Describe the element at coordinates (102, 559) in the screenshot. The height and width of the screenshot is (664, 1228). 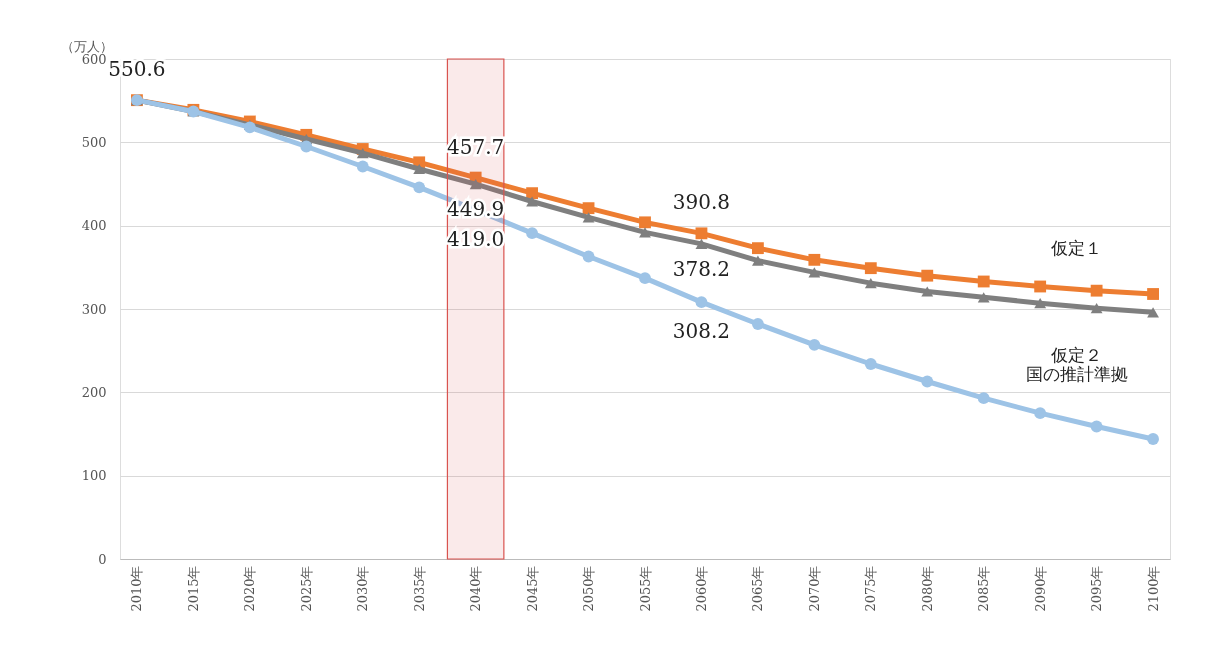
I see `y-tick-label: 0` at that location.